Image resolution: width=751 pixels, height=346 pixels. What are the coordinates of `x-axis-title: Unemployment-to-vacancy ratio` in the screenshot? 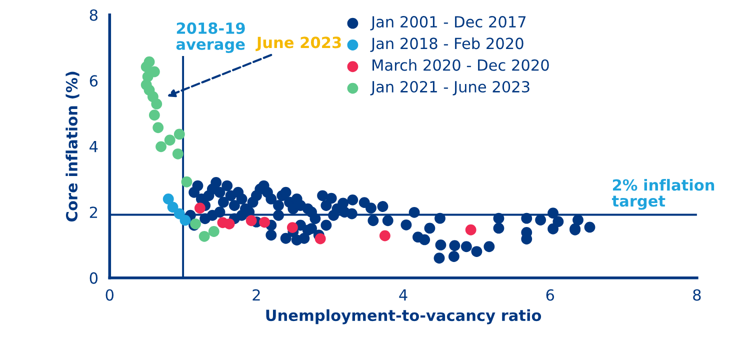 It's located at (404, 316).